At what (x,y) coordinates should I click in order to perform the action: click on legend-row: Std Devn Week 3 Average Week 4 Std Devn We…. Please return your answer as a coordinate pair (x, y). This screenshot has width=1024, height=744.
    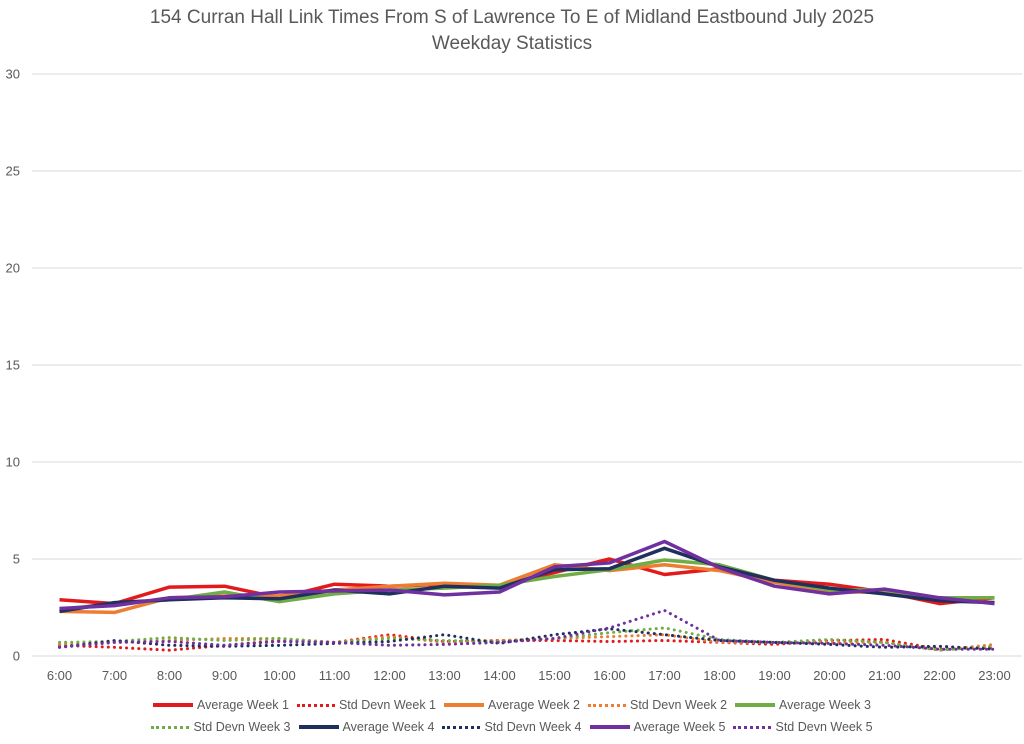
    Looking at the image, I should click on (512, 727).